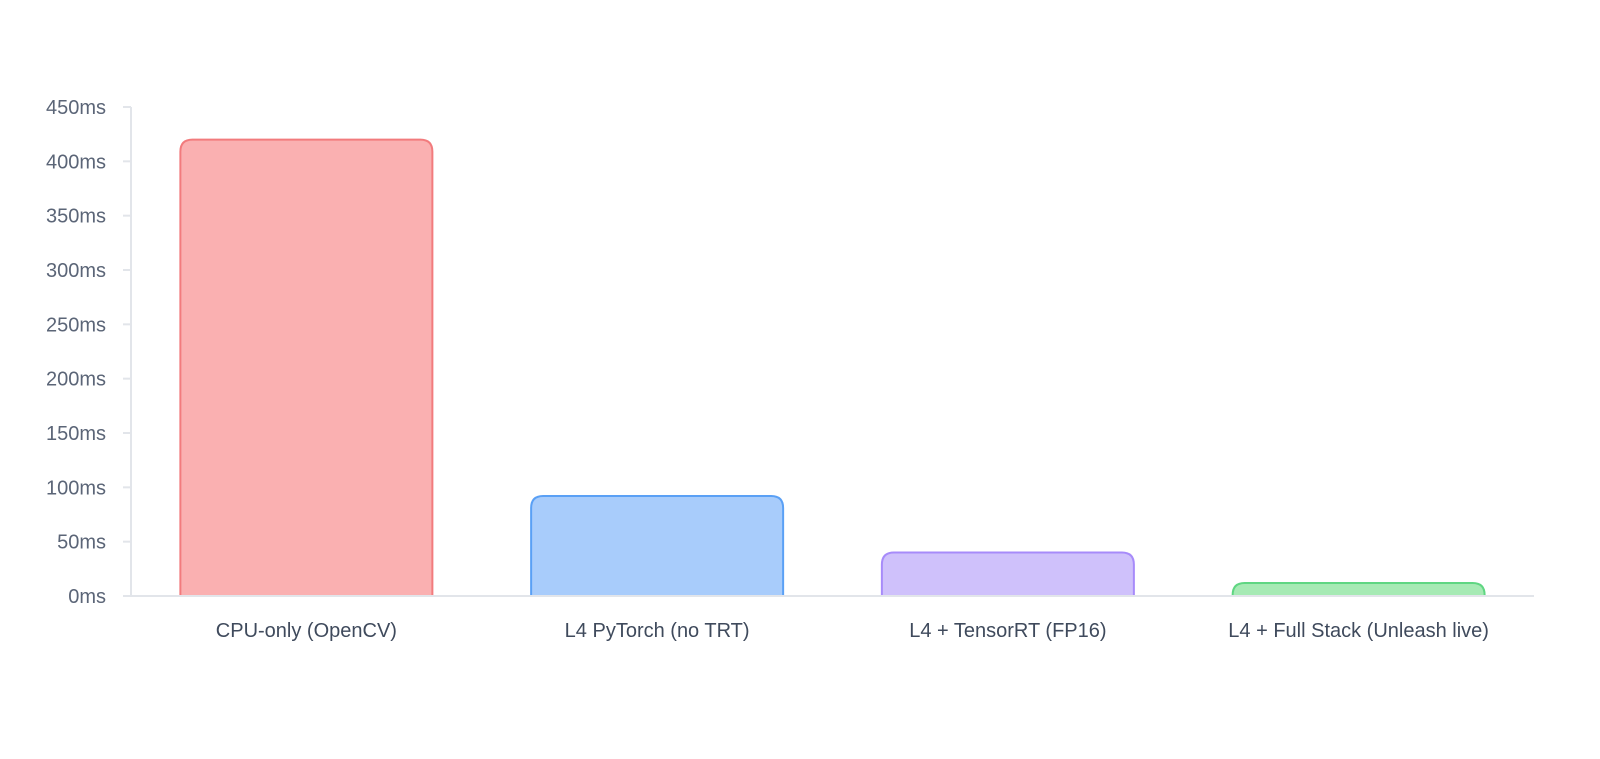  I want to click on y-tick-label: 200ms, so click(76, 380).